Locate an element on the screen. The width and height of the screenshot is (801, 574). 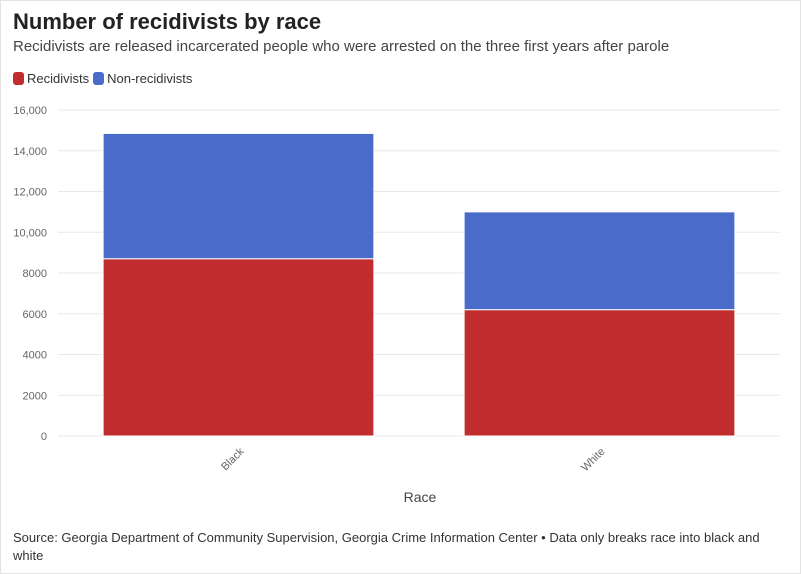
bar-black-recidivists is located at coordinates (238, 347).